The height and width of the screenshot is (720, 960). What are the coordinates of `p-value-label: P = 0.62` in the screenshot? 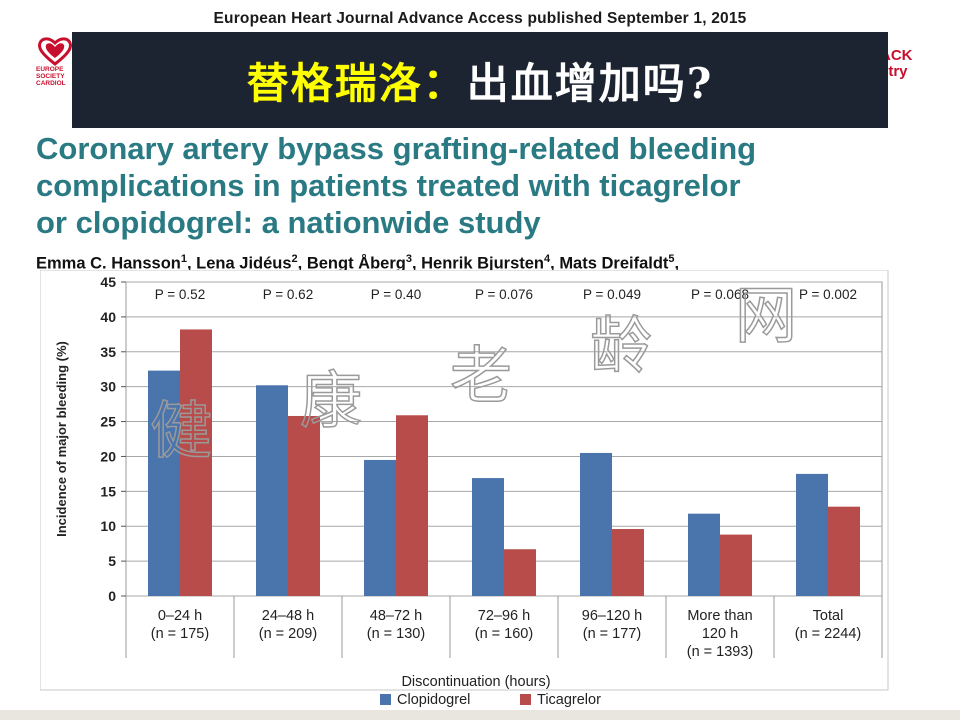 It's located at (288, 294).